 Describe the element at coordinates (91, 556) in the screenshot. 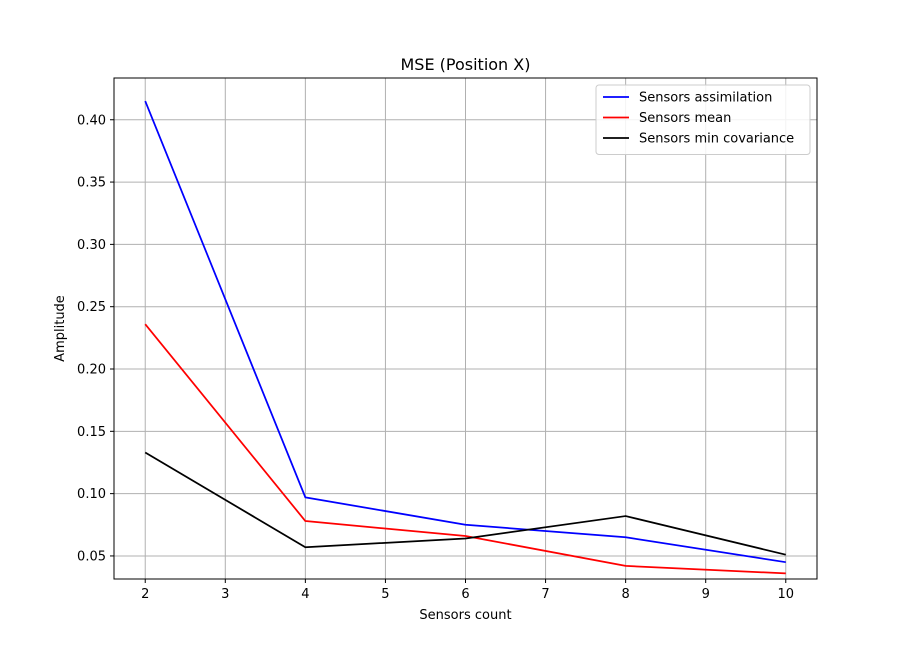

I see `y-tick-label: 0.05` at that location.